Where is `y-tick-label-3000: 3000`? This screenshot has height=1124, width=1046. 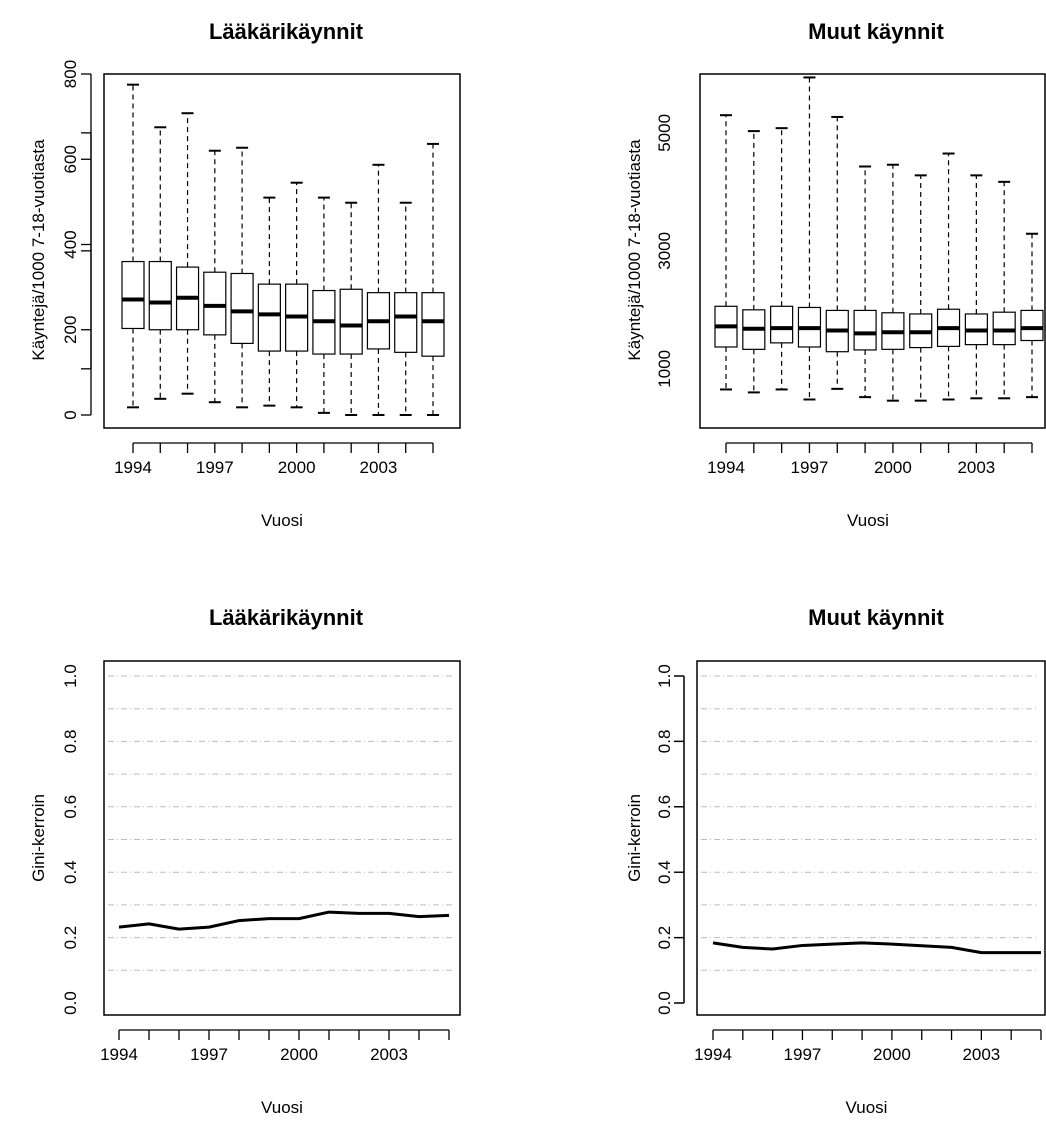 y-tick-label-3000: 3000 is located at coordinates (664, 251).